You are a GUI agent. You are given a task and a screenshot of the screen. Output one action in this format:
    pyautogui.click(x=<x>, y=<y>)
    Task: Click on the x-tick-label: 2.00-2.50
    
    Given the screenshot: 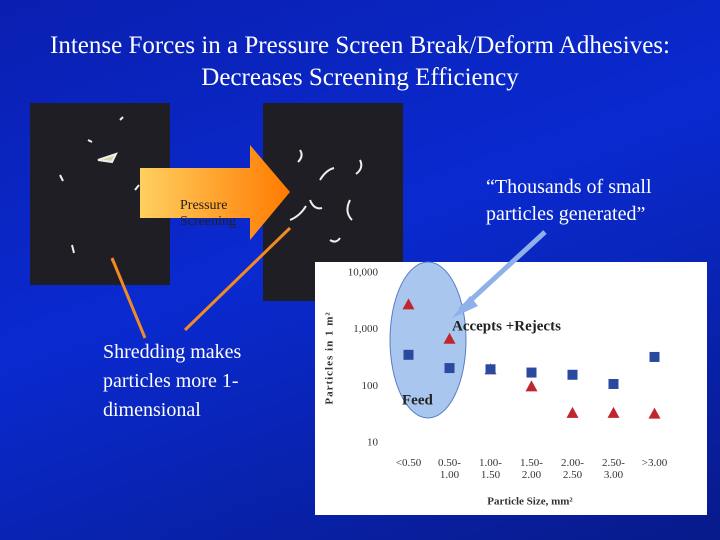 What is the action you would take?
    pyautogui.click(x=572, y=469)
    